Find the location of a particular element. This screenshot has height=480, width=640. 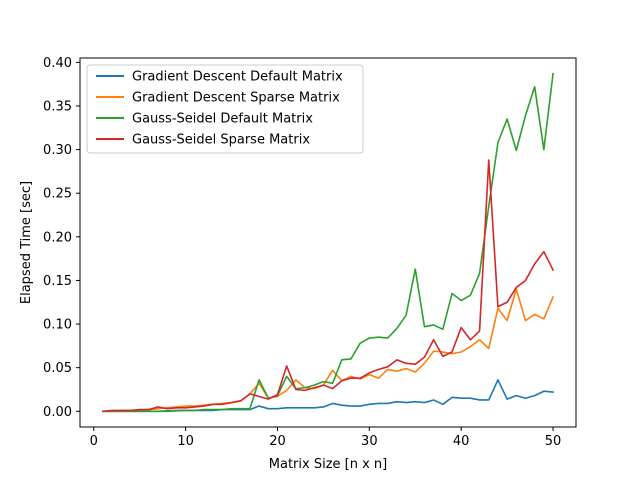

y-tick-label: 0.25 is located at coordinates (57, 194).